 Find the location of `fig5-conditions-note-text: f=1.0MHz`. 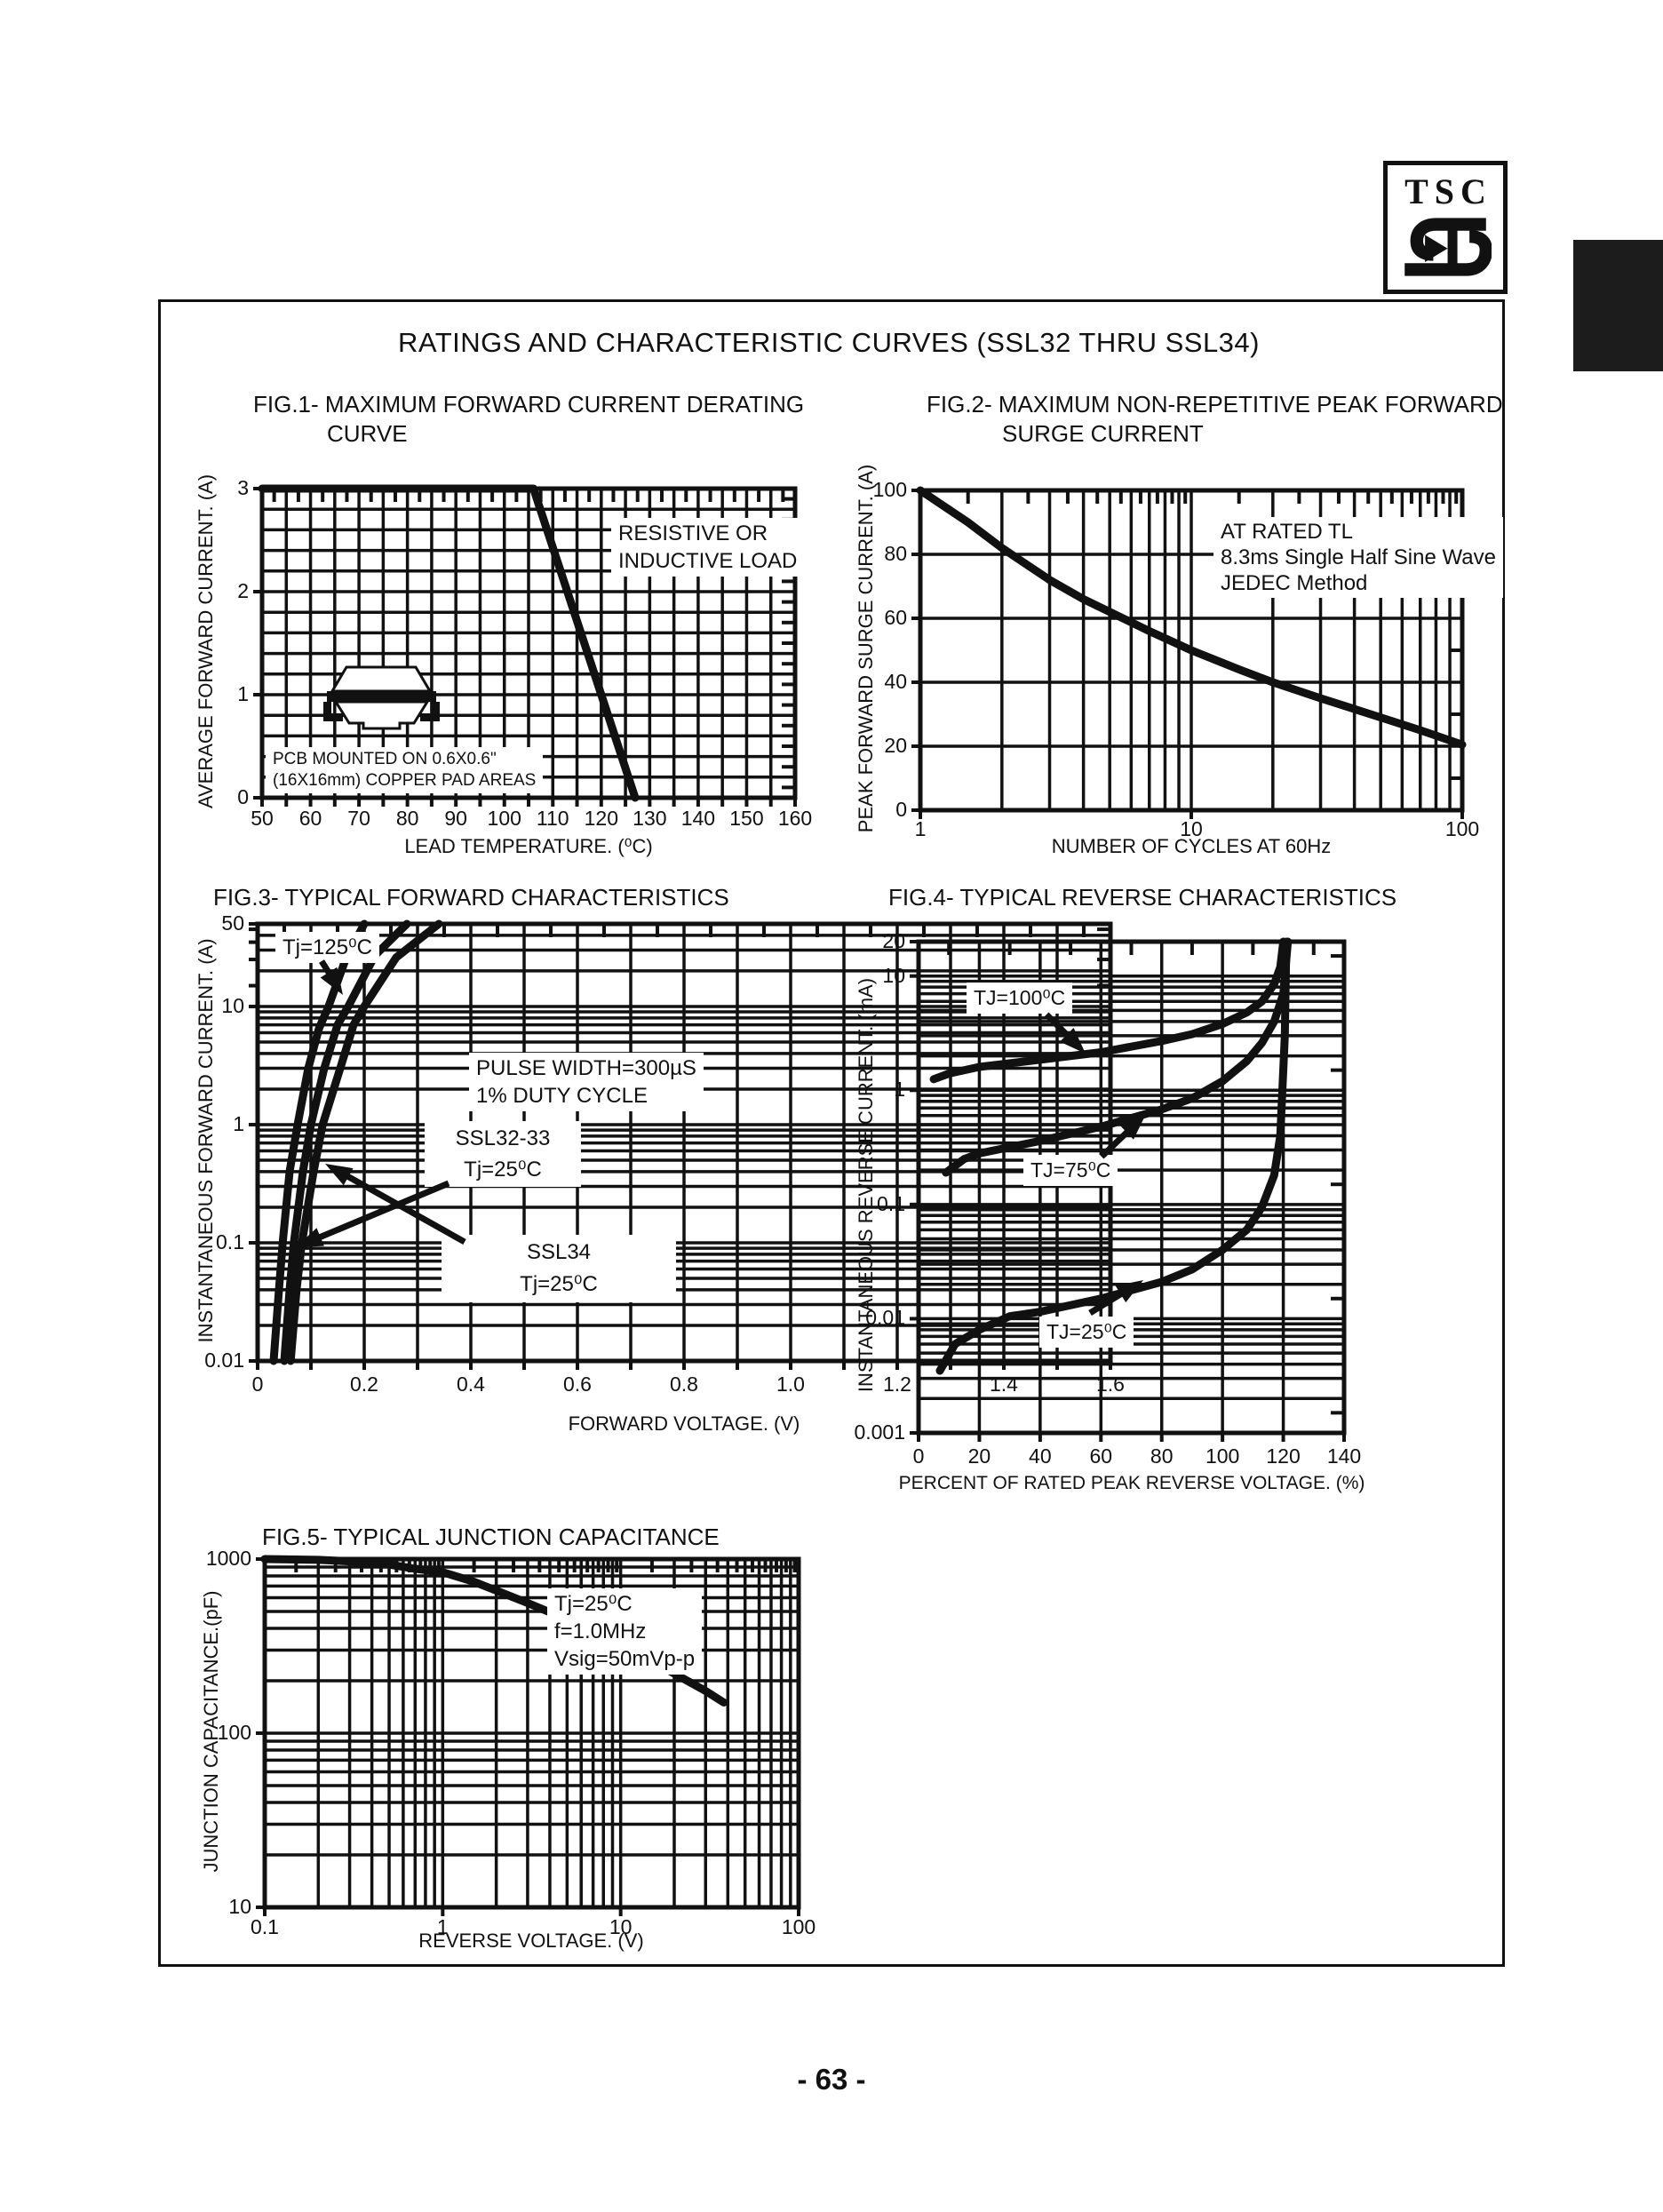

fig5-conditions-note-text: f=1.0MHz is located at coordinates (600, 1631).